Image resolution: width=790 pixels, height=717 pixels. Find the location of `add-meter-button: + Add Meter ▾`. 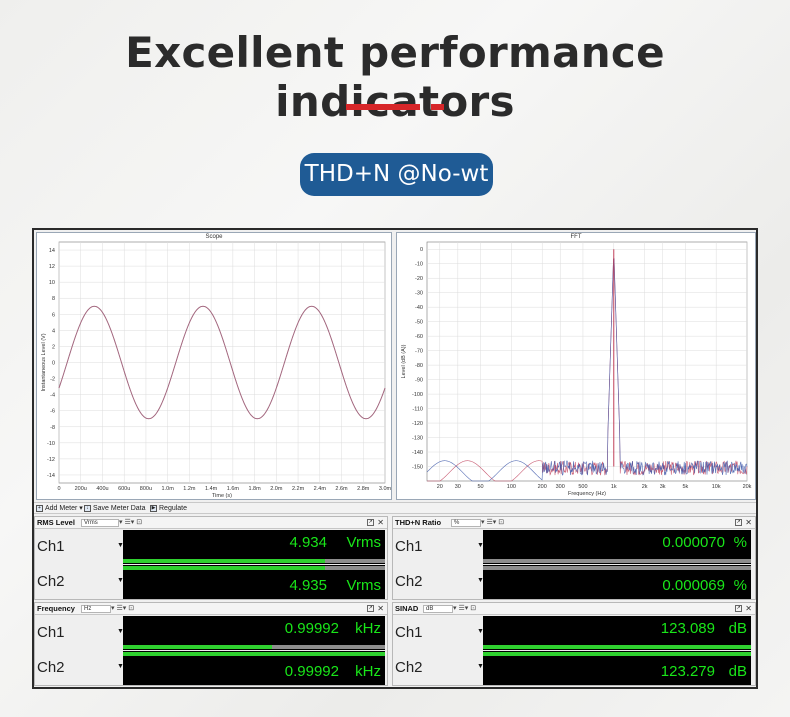

add-meter-button: + Add Meter ▾ is located at coordinates (59, 508).